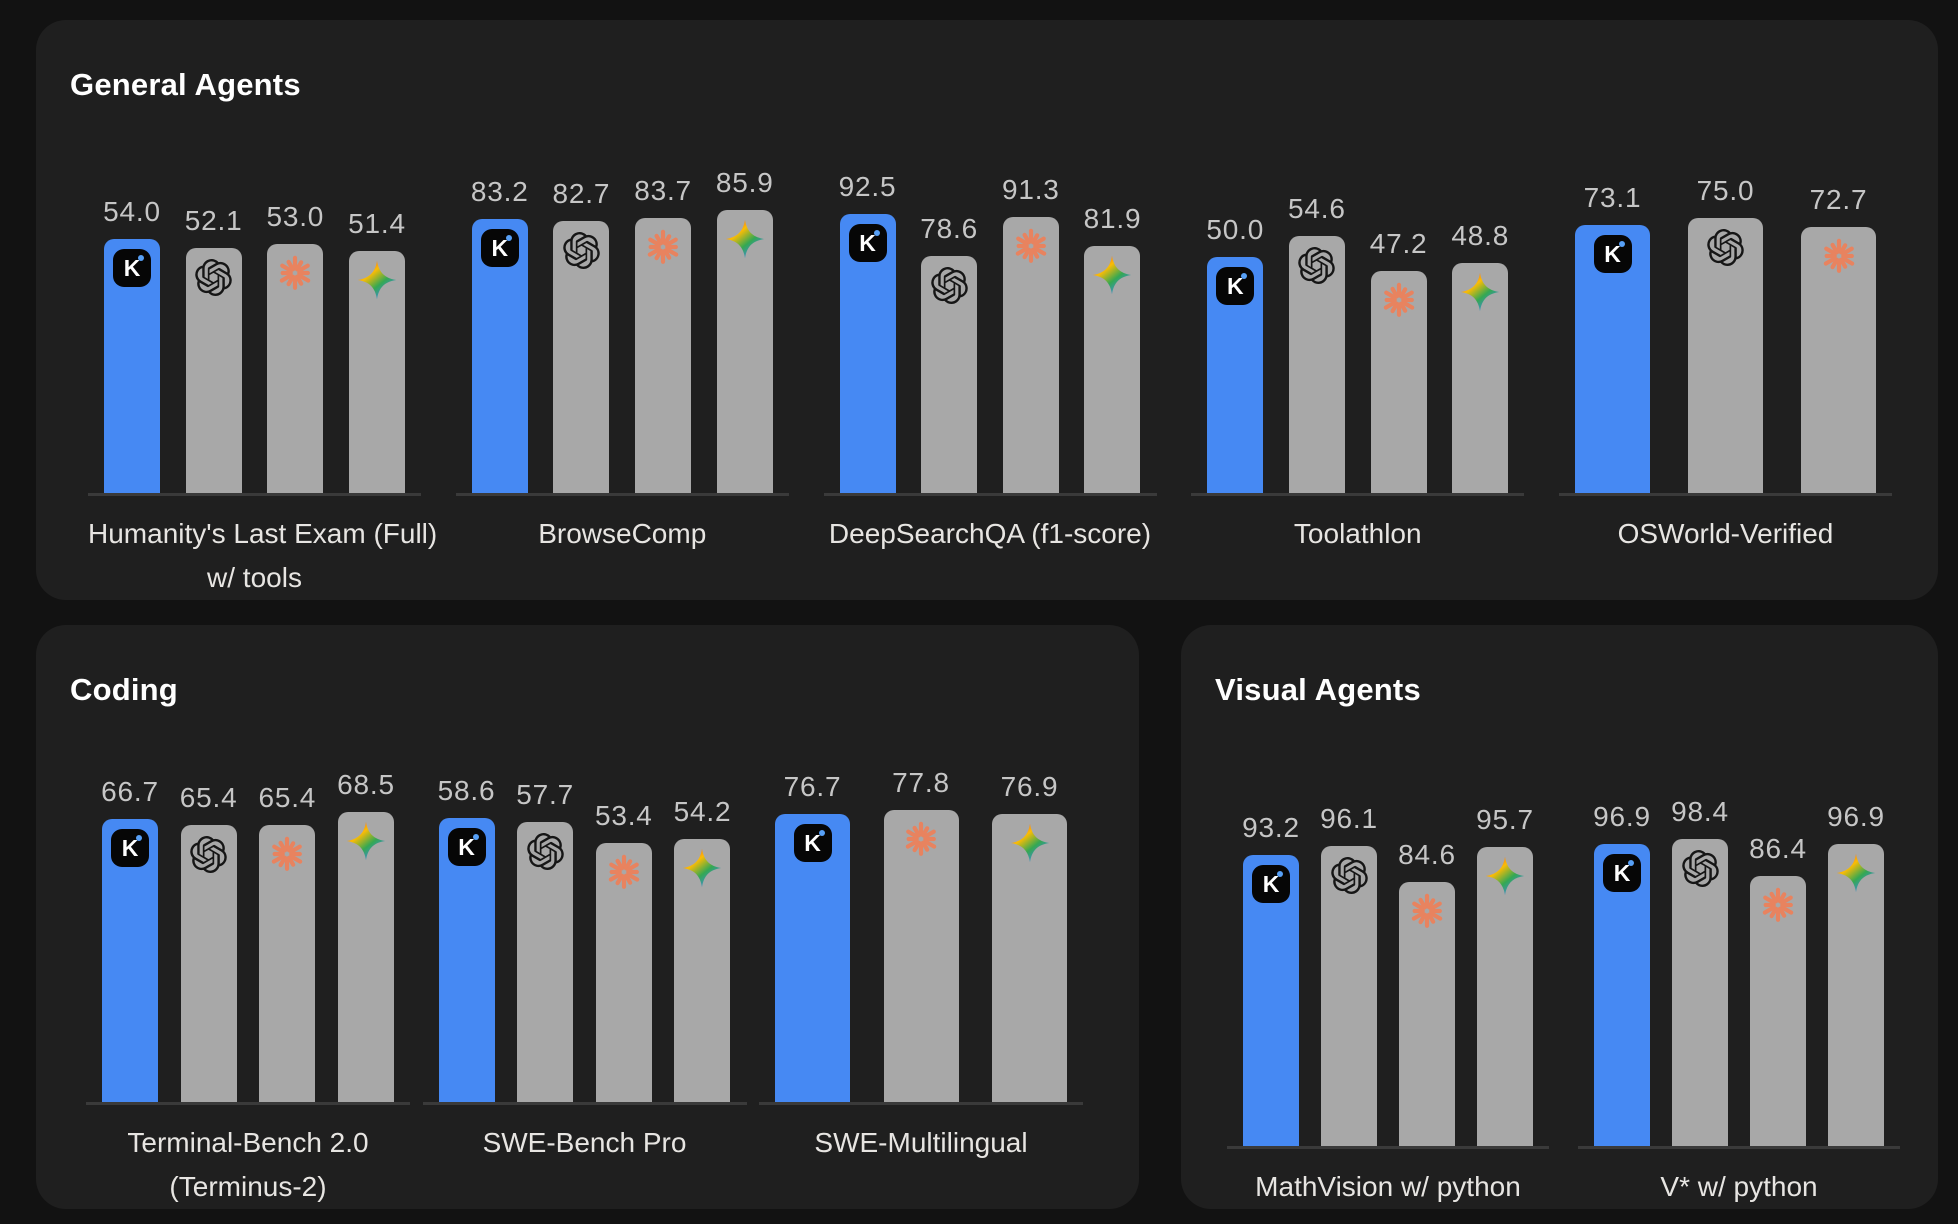 This screenshot has height=1224, width=1958. Describe the element at coordinates (365, 935) in the screenshot. I see `gemini-score-bar: 68.5` at that location.